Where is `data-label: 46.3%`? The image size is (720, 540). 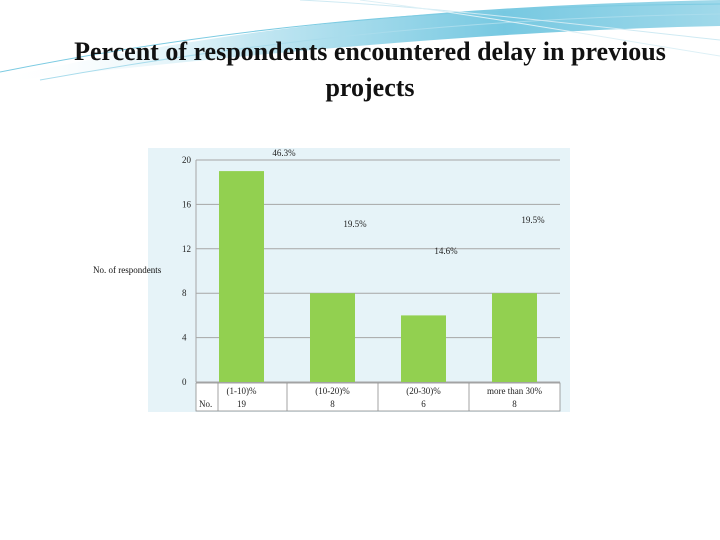
data-label: 46.3% is located at coordinates (284, 153).